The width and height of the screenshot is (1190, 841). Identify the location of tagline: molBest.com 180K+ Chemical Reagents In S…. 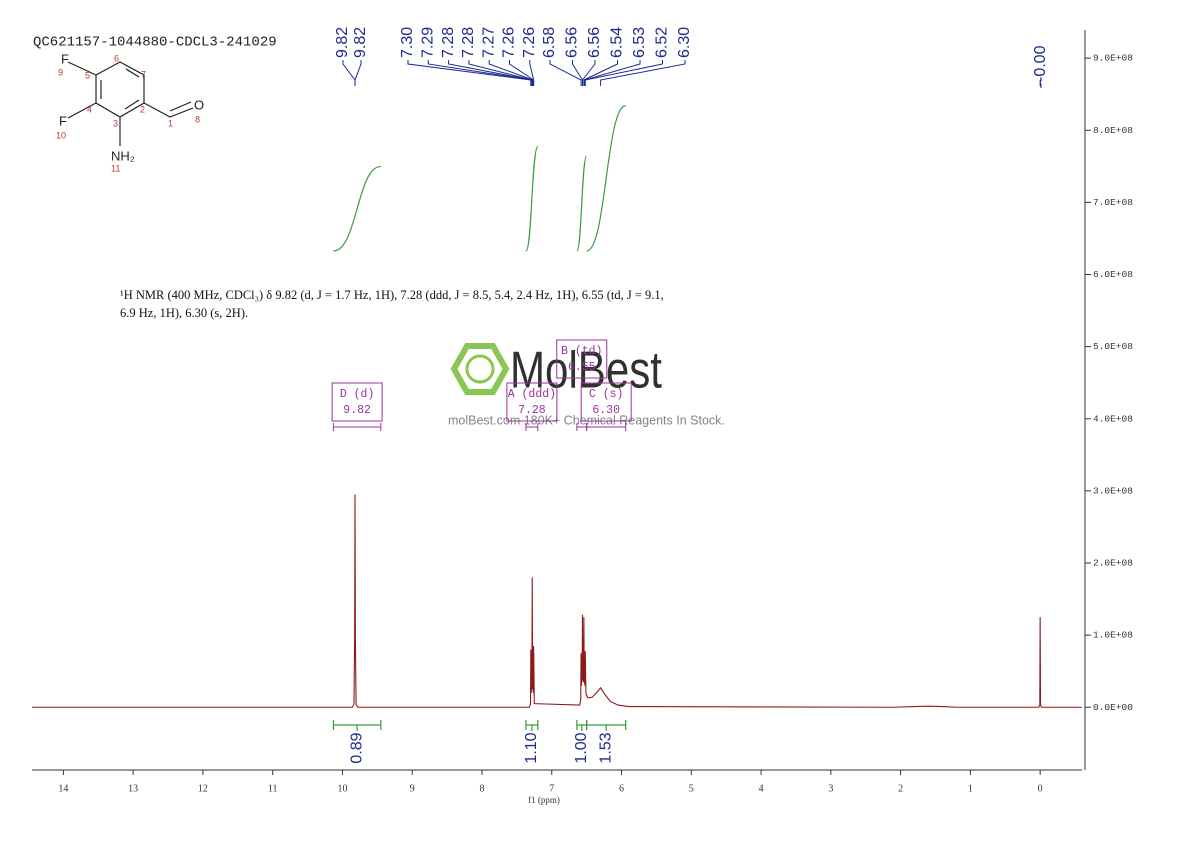
(586, 420).